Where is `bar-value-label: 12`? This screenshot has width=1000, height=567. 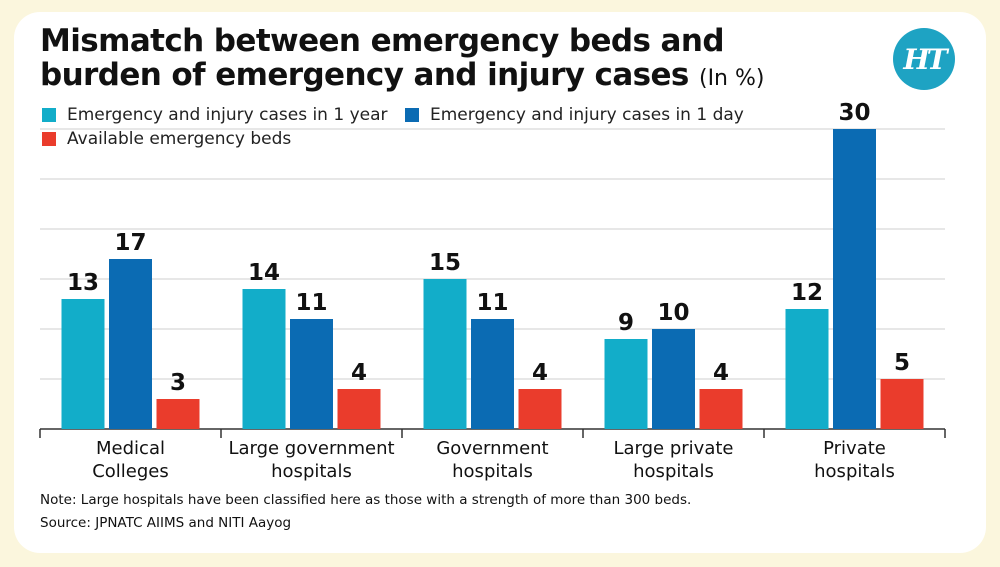 bar-value-label: 12 is located at coordinates (807, 293).